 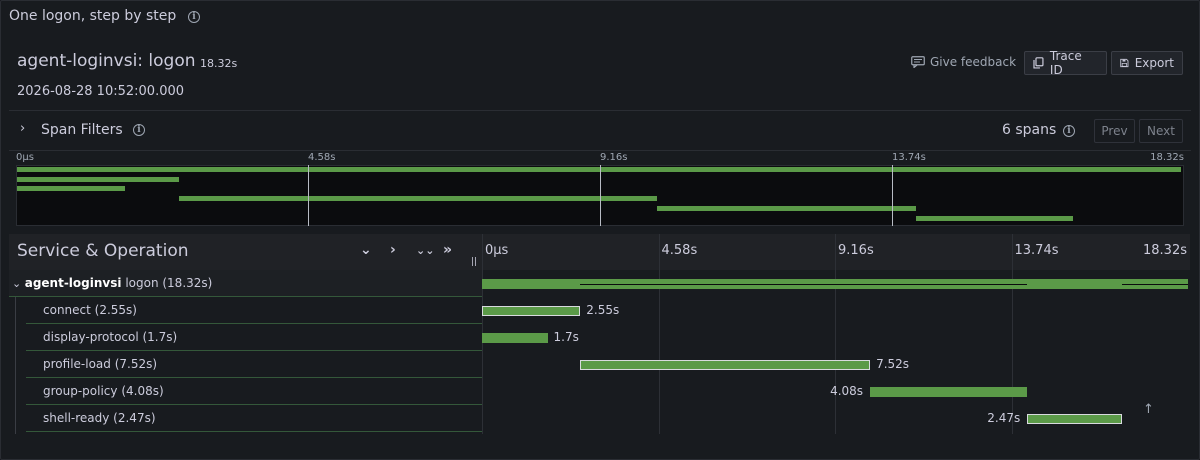 I want to click on span-duration-label: 4.08s, so click(x=847, y=391).